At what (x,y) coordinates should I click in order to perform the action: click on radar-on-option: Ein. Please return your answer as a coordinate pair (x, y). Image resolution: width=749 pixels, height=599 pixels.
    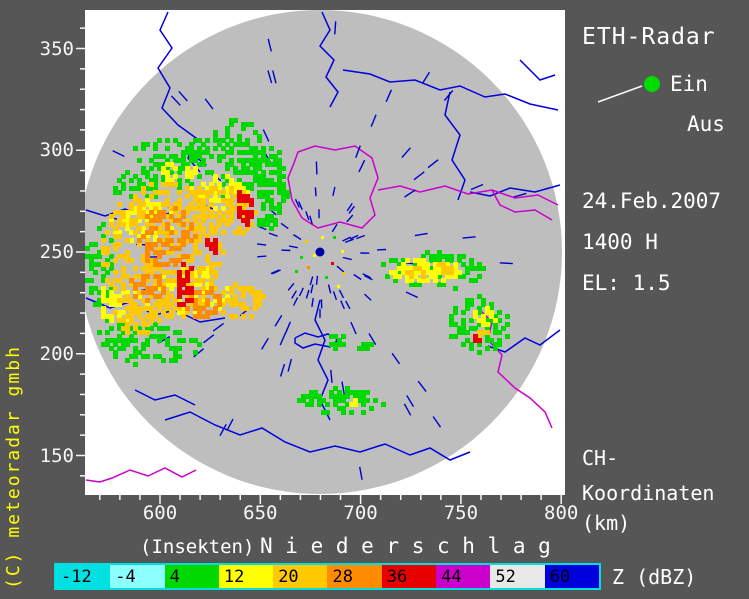
    Looking at the image, I should click on (689, 84).